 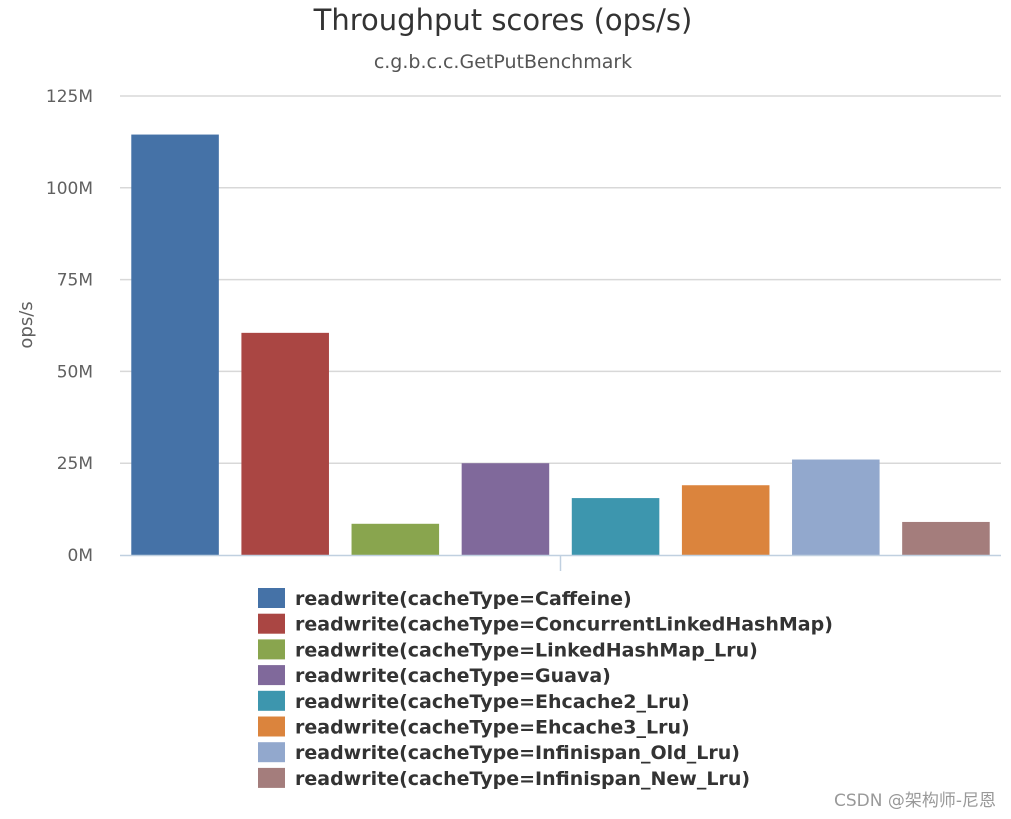 I want to click on chart-subtitle: c.g.b.c.c.GetPutBenchmark, so click(x=503, y=62).